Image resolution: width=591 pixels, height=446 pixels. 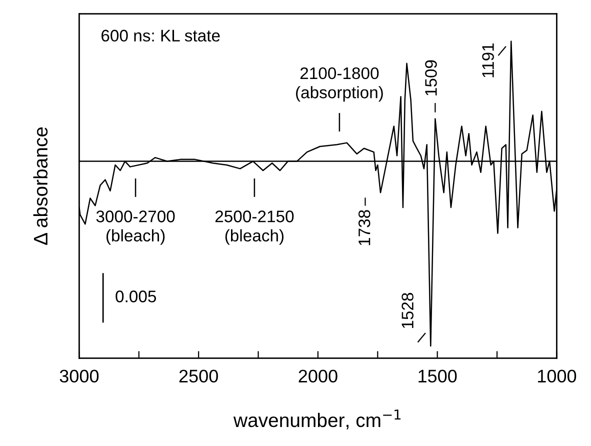 What do you see at coordinates (488, 60) in the screenshot?
I see `annotation: 1191` at bounding box center [488, 60].